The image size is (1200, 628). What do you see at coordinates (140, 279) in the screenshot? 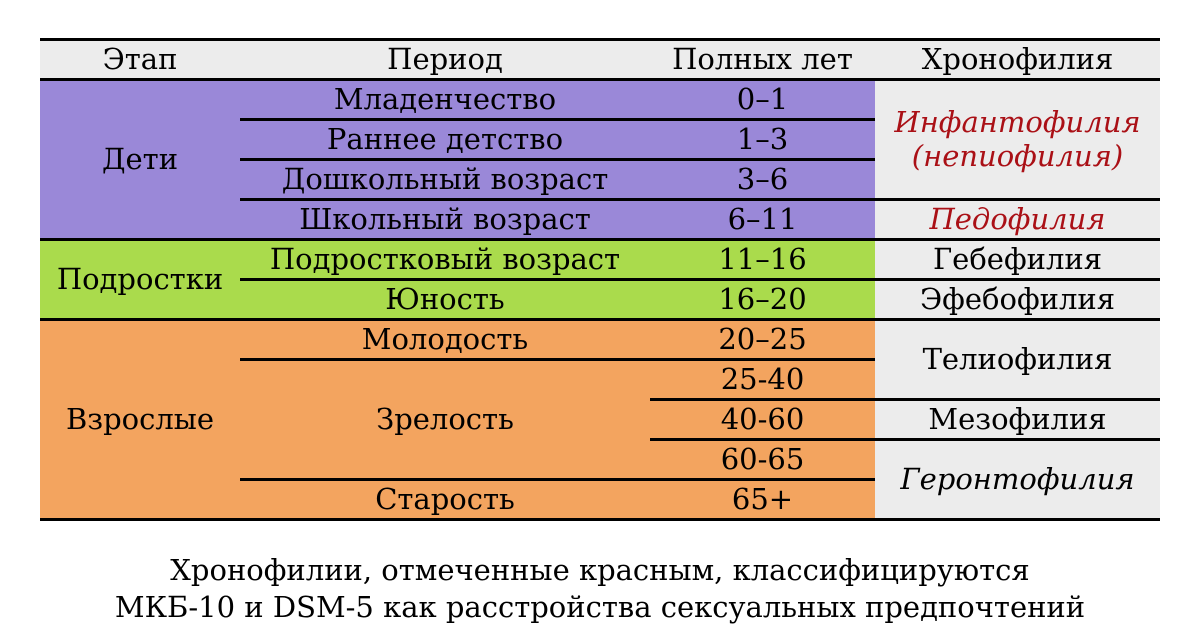
I see `stage-cell-adolescents: Подростки` at bounding box center [140, 279].